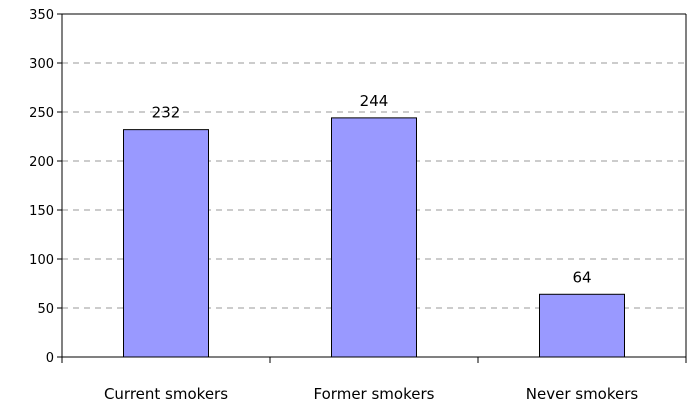  Describe the element at coordinates (50, 358) in the screenshot. I see `y-tick-label: 0` at that location.